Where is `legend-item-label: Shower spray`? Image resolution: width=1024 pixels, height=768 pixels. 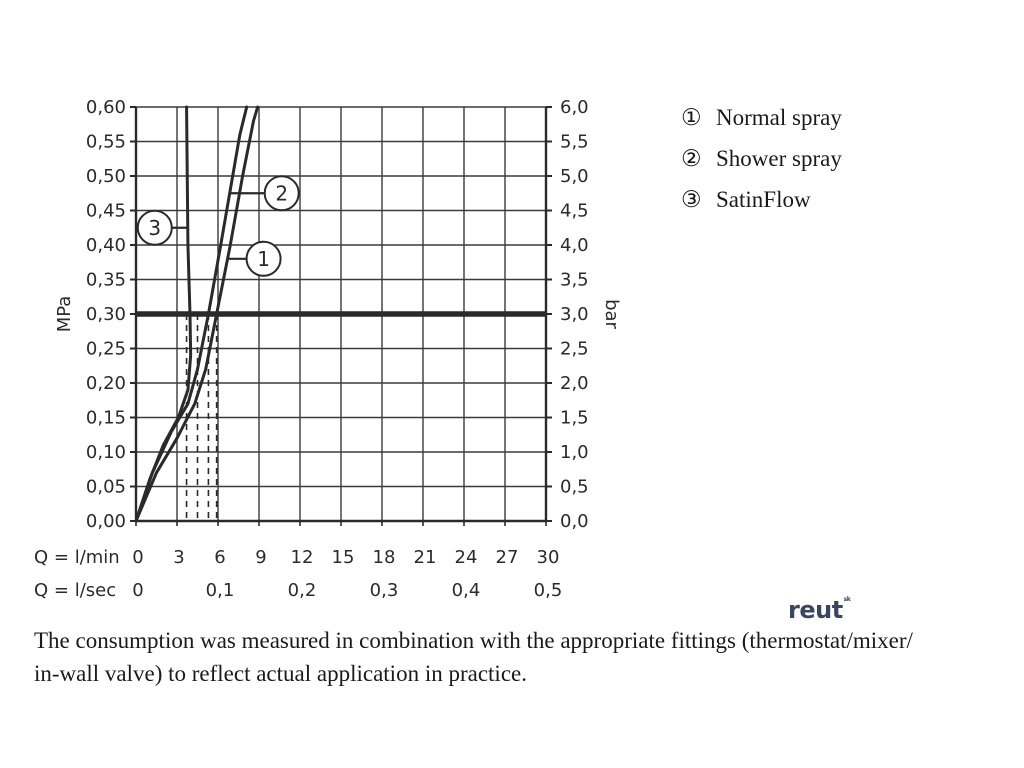 legend-item-label: Shower spray is located at coordinates (779, 158).